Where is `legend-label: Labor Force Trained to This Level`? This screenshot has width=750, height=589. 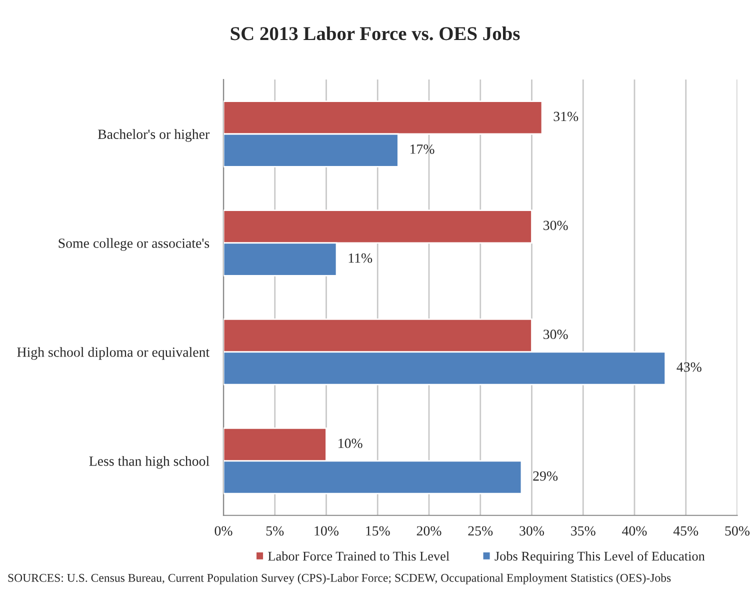 legend-label: Labor Force Trained to This Level is located at coordinates (359, 556).